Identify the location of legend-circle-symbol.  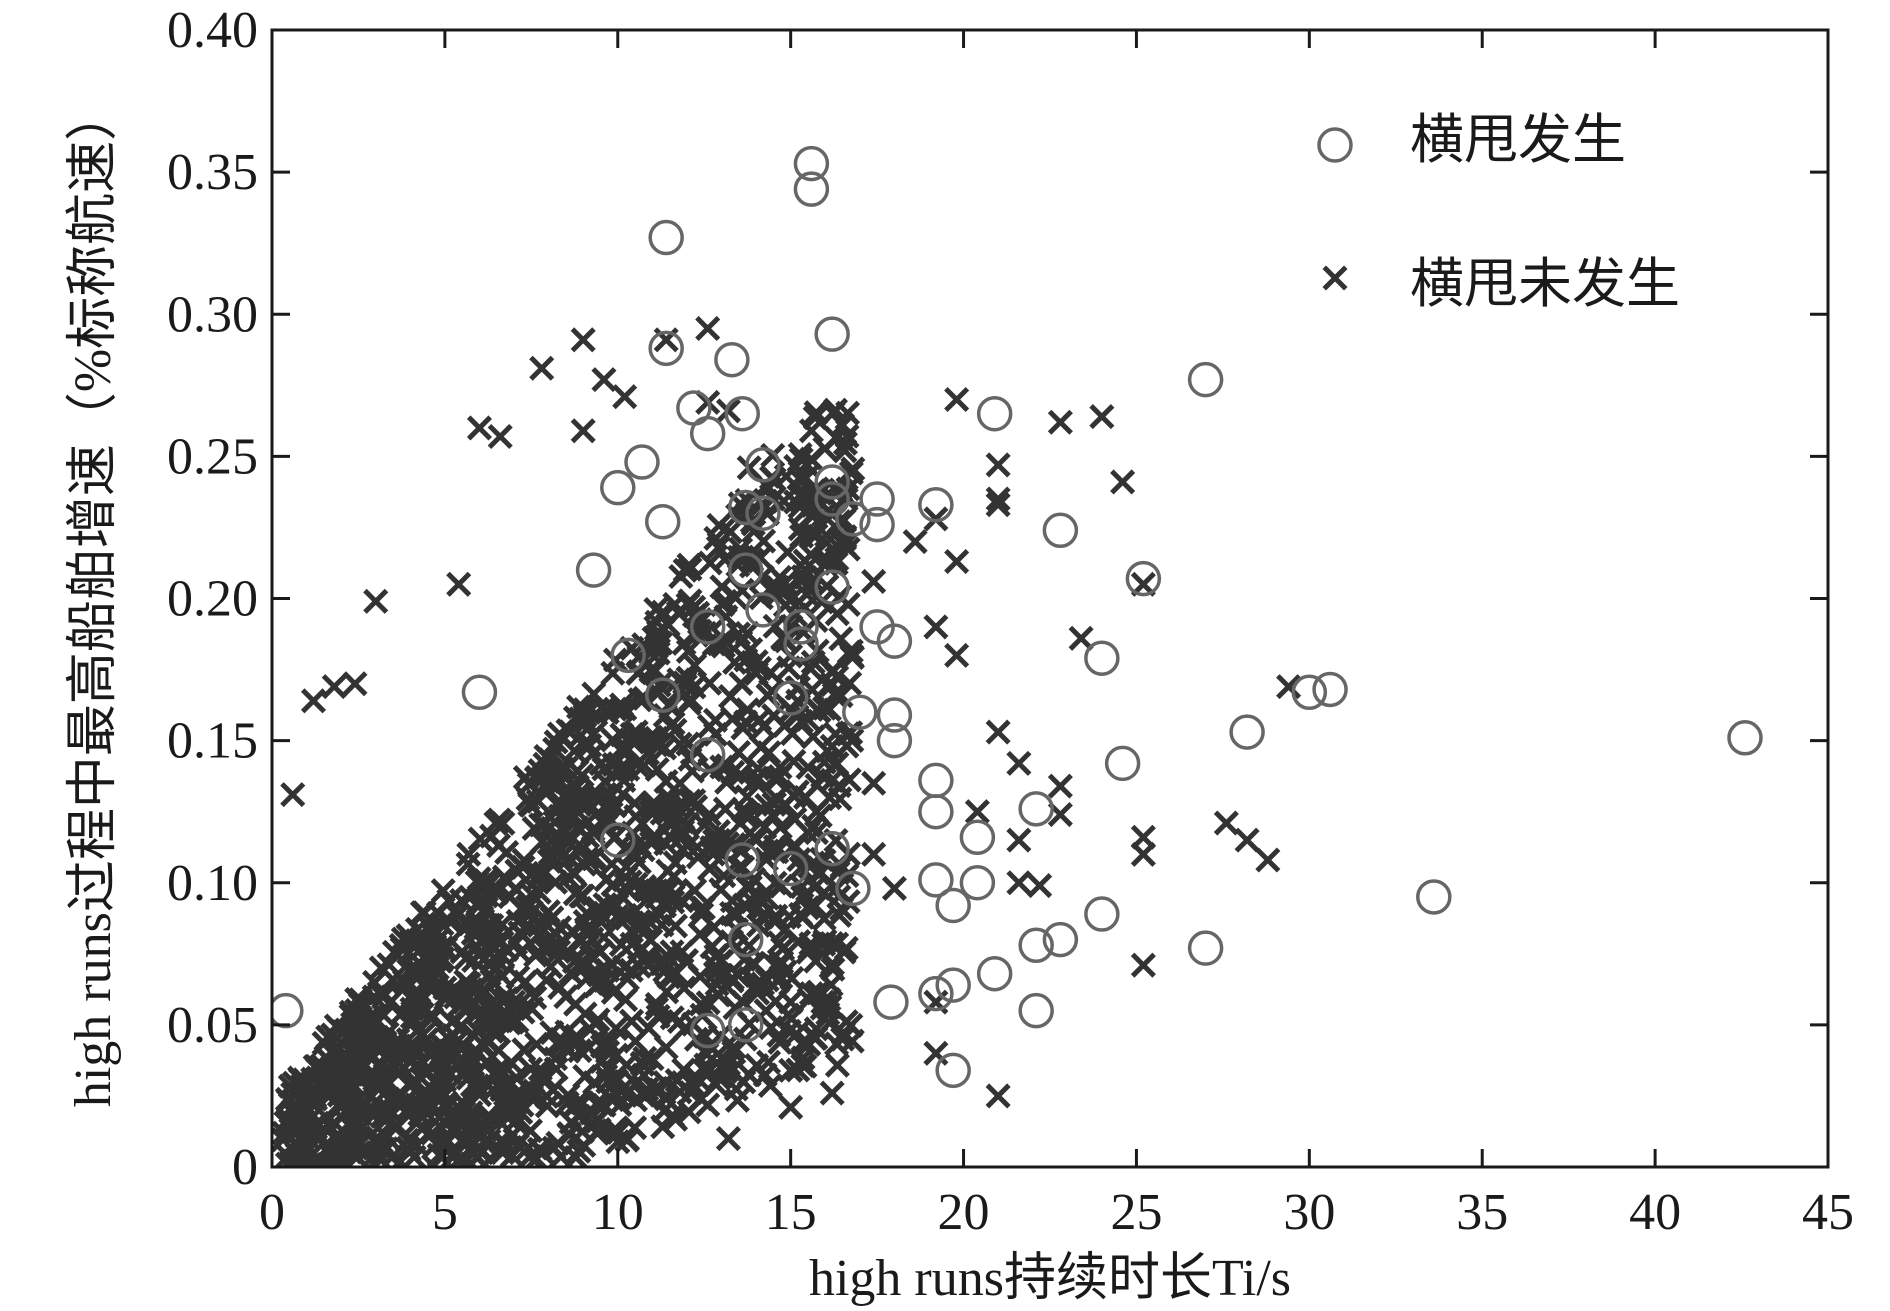
(1335, 145).